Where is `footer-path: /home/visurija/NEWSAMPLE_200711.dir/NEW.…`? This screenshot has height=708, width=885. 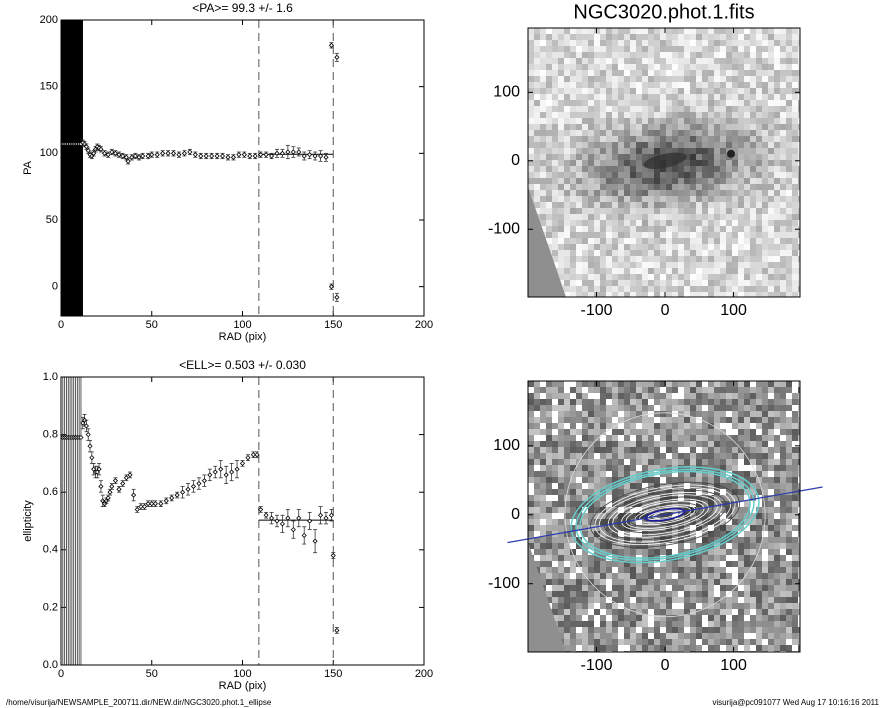
footer-path: /home/visurija/NEWSAMPLE_200711.dir/NEW.… is located at coordinates (139, 702).